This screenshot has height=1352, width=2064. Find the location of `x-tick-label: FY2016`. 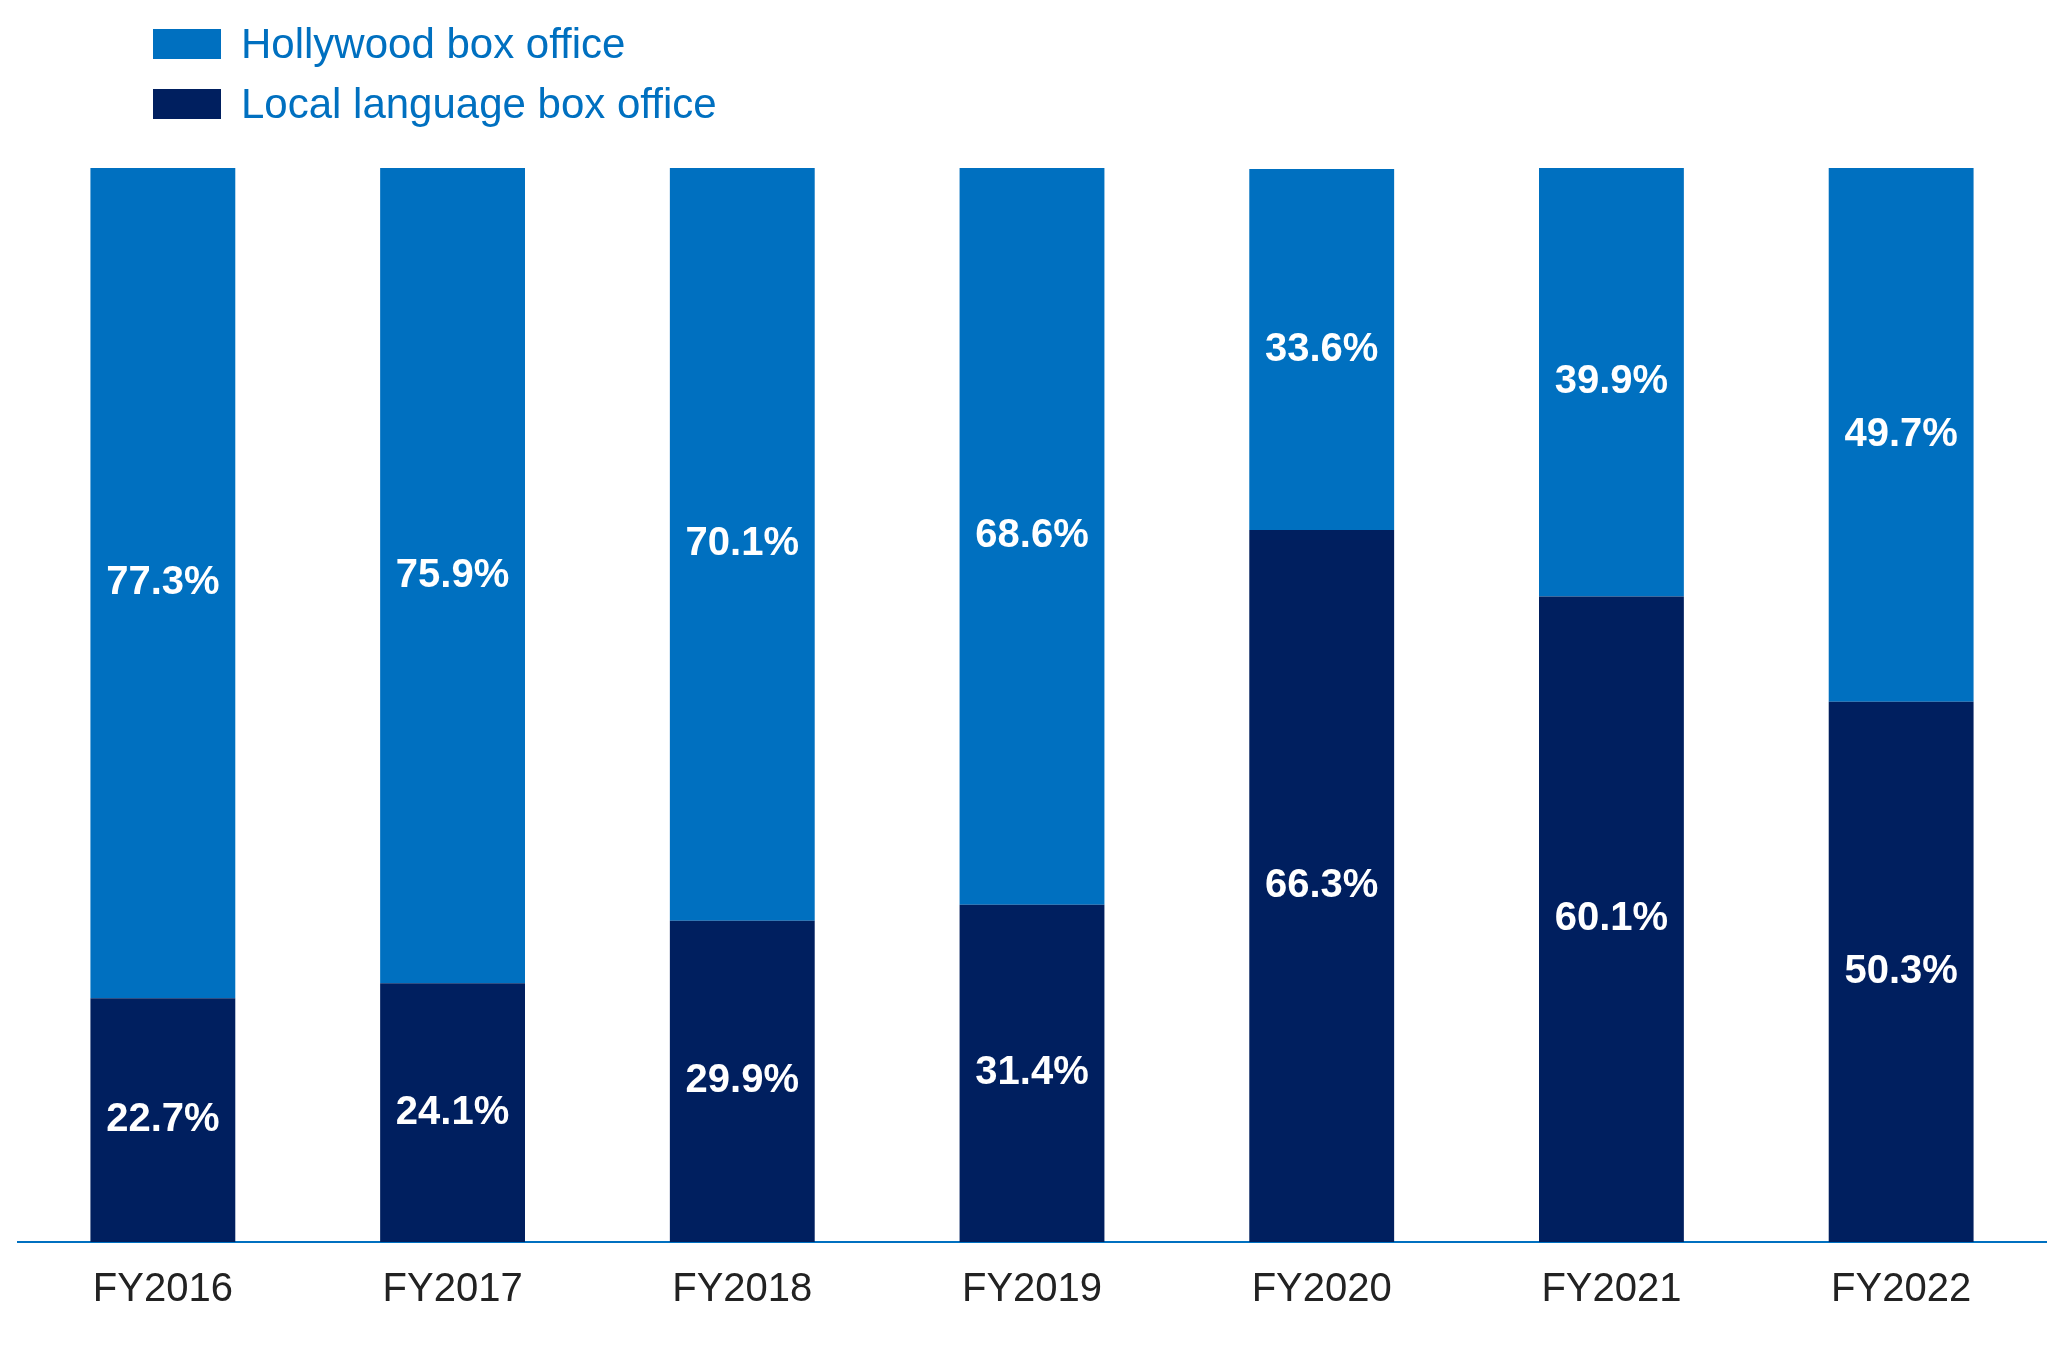

x-tick-label: FY2016 is located at coordinates (162, 1287).